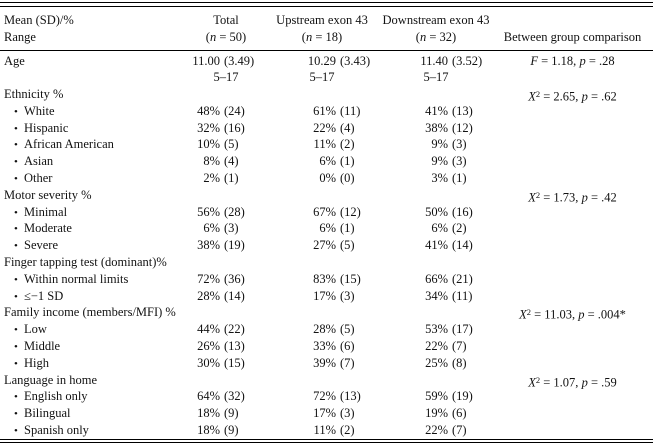 The height and width of the screenshot is (448, 653). I want to click on stat-cell: X2 = 1.07, p = .59, so click(572, 382).